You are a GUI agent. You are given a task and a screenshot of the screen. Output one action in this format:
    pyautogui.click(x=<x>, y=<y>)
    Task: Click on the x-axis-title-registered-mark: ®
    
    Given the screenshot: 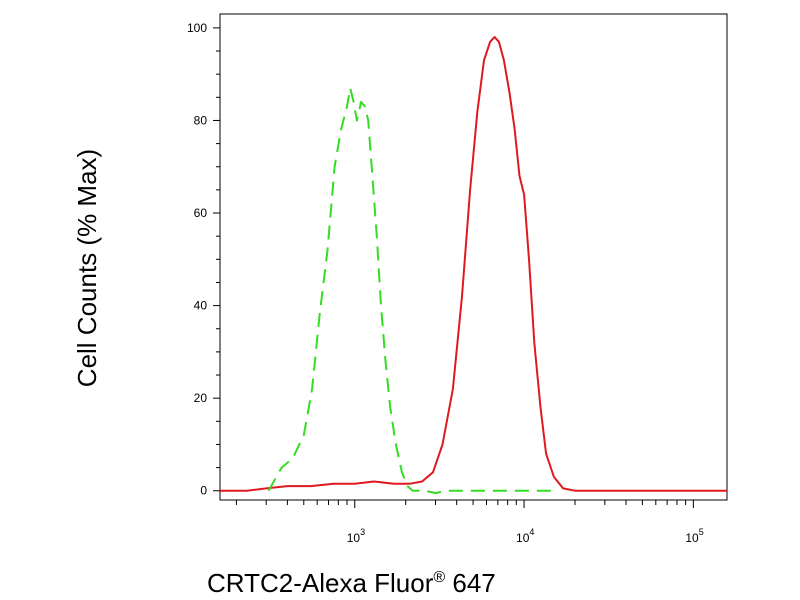 What is the action you would take?
    pyautogui.click(x=439, y=577)
    